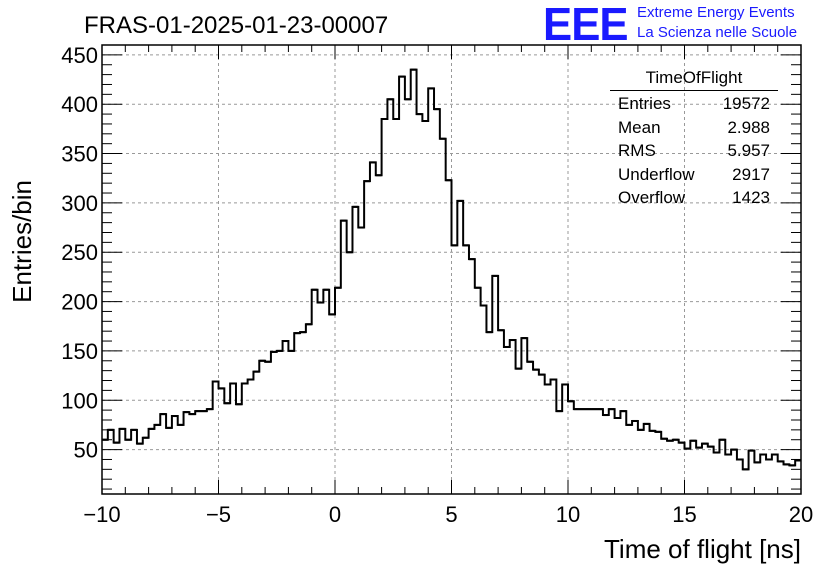  Describe the element at coordinates (694, 128) in the screenshot. I see `stats-row-mean: Mean 2.988` at that location.